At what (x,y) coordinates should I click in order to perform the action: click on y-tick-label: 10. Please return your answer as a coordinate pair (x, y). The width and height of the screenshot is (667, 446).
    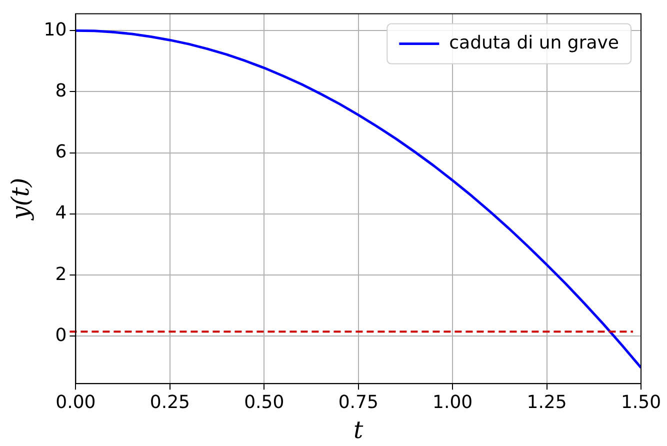
    Looking at the image, I should click on (55, 29).